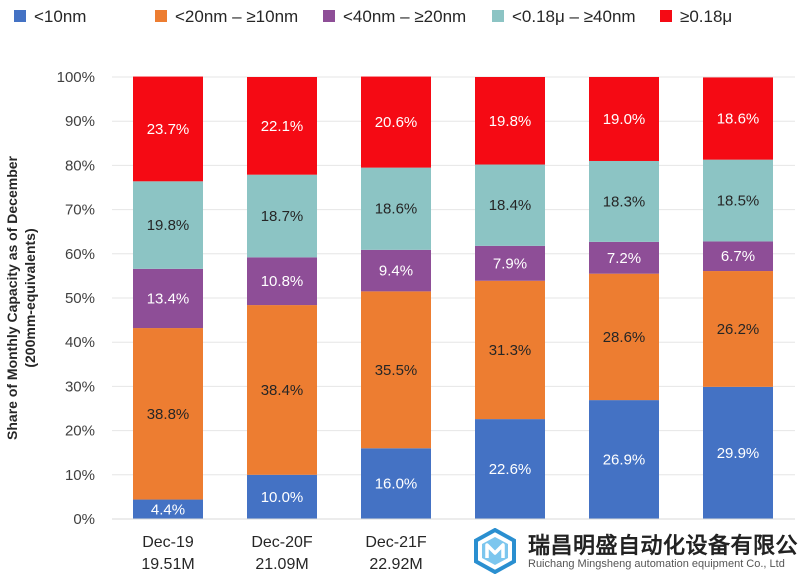 This screenshot has width=799, height=580. Describe the element at coordinates (76, 77) in the screenshot. I see `y-tick-label: 100%` at that location.